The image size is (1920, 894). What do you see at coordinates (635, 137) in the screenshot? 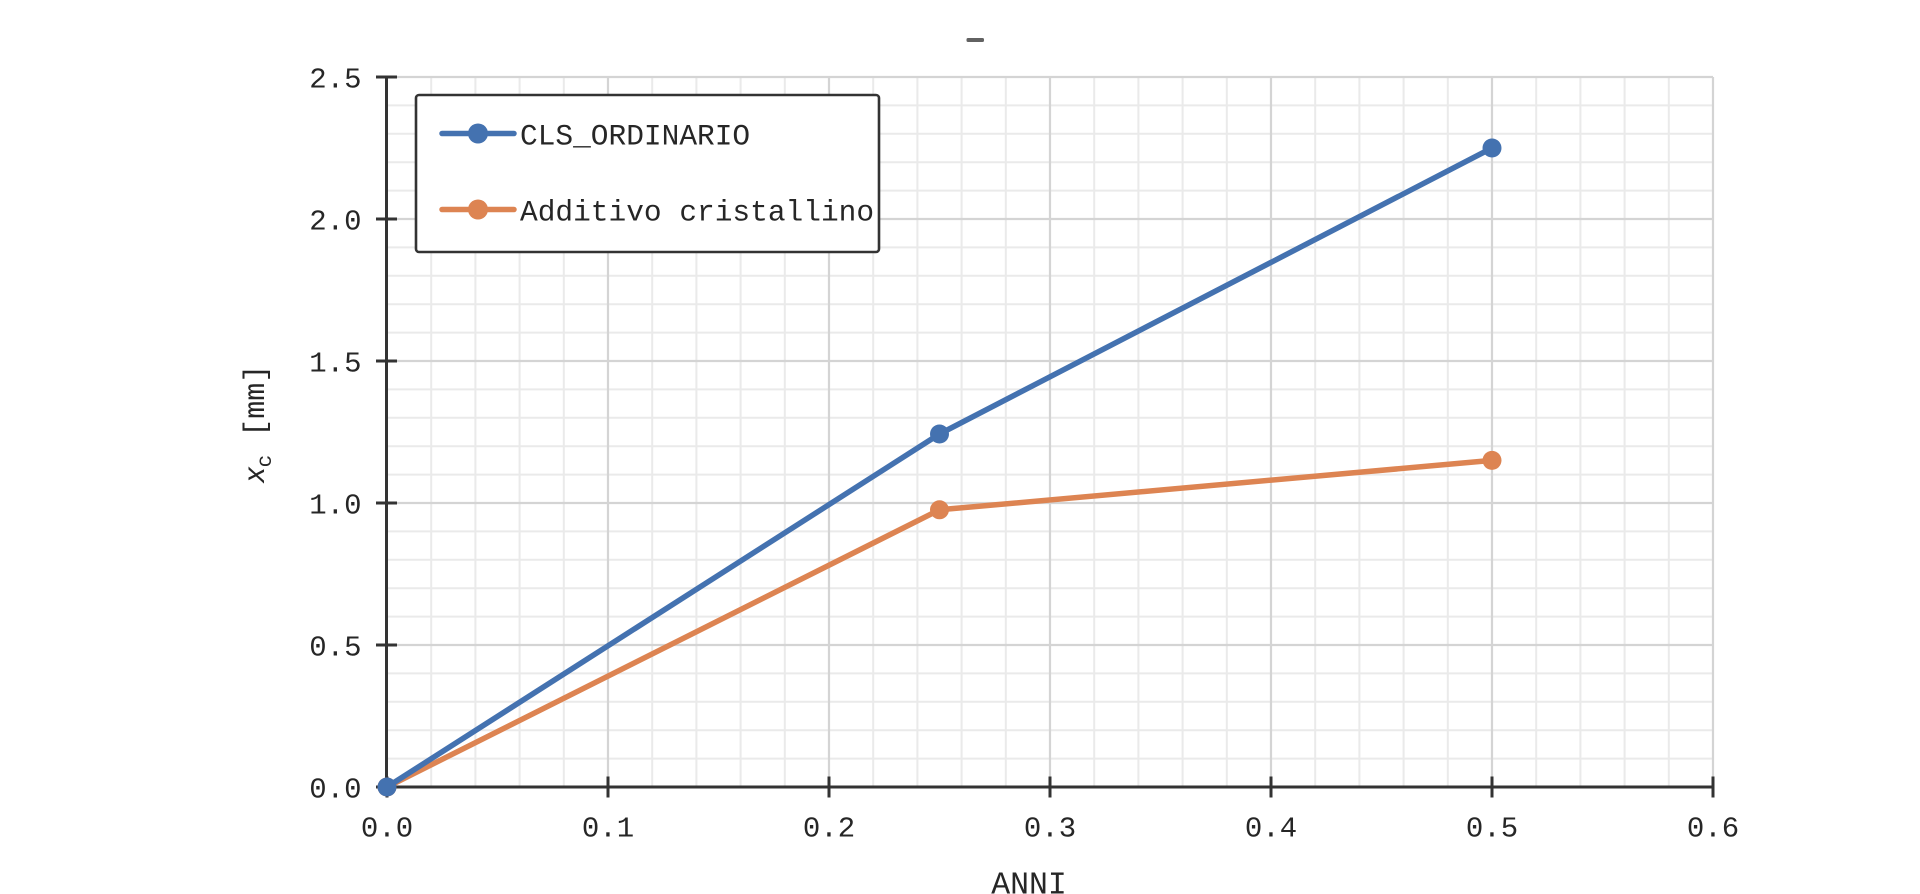
I see `svg-text: CLS_ORDINARIO` at bounding box center [635, 137].